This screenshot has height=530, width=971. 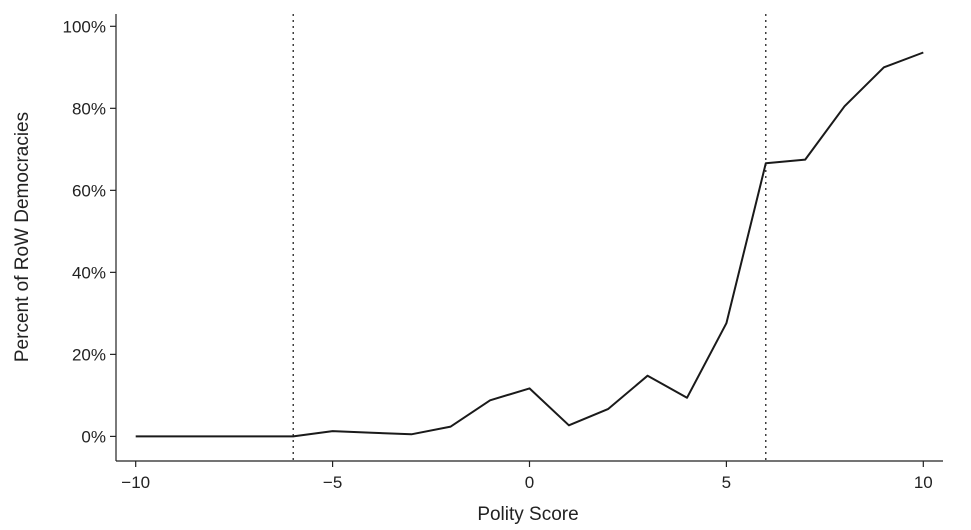 What do you see at coordinates (135, 482) in the screenshot?
I see `x-tick-label: −10` at bounding box center [135, 482].